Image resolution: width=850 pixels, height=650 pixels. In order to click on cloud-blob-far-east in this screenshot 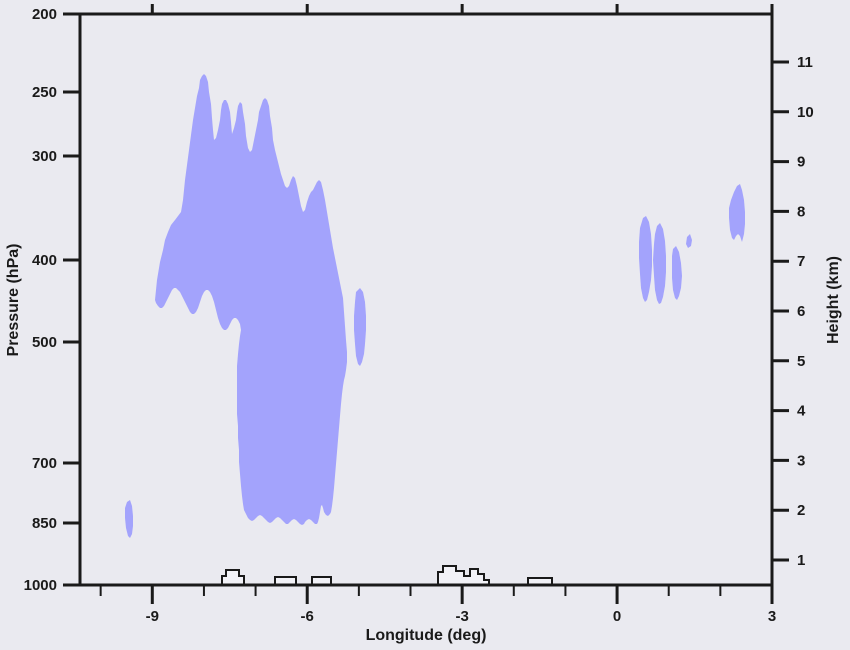, I will do `click(737, 213)`.